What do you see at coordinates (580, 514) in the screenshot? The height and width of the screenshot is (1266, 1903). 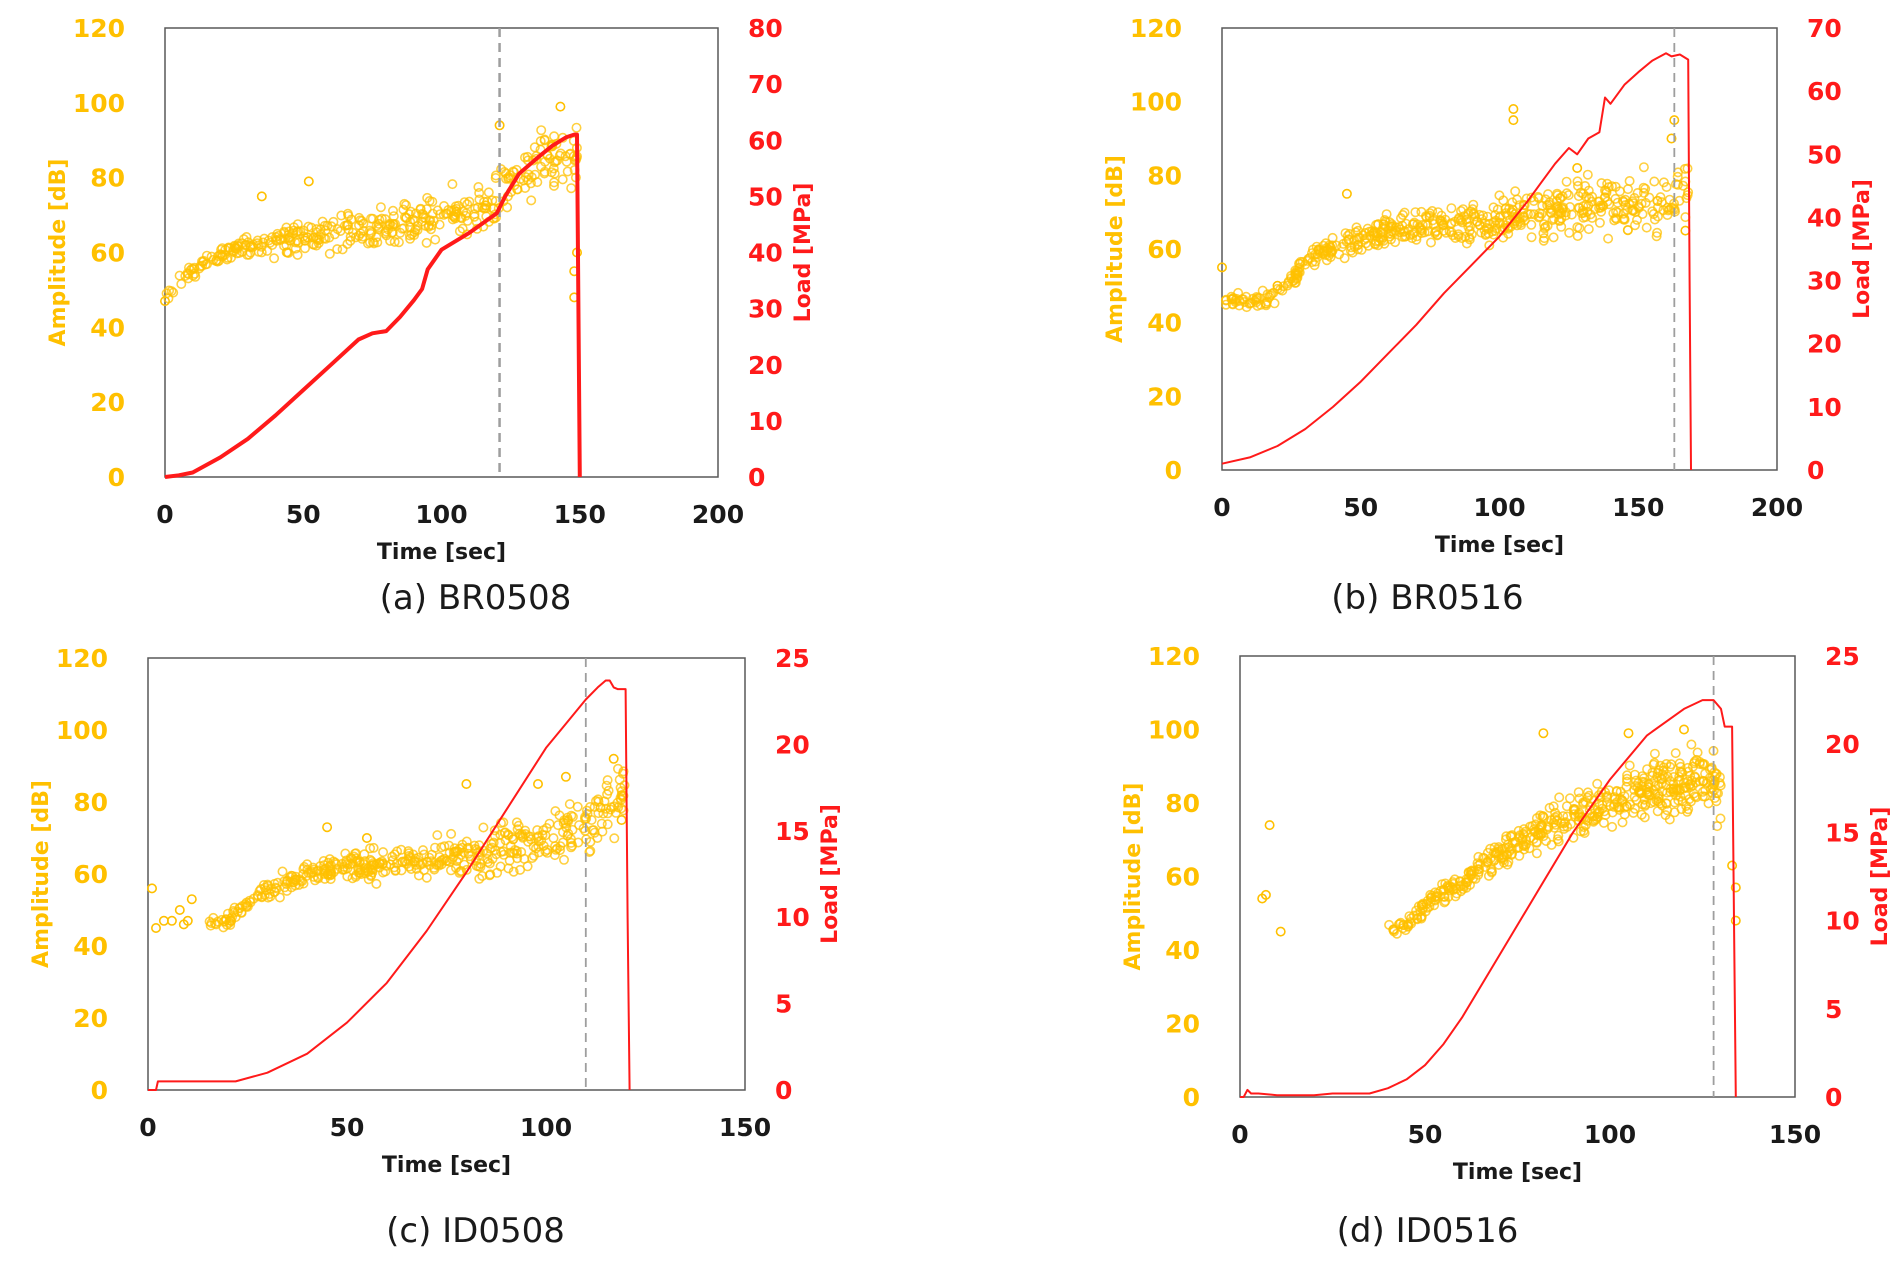 I see `x-tick-label: 150` at bounding box center [580, 514].